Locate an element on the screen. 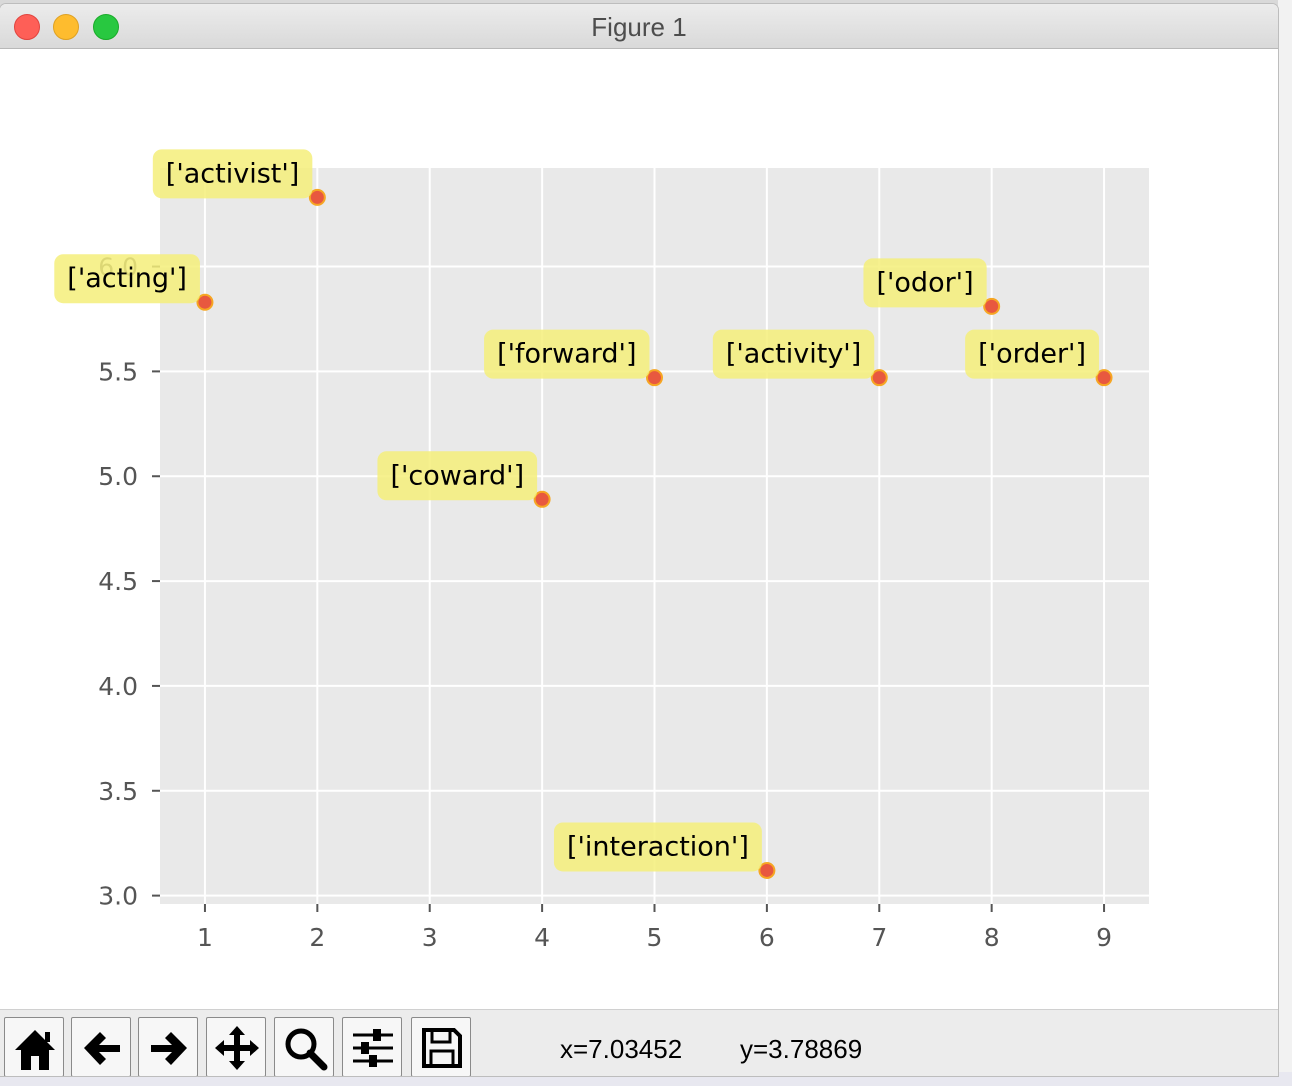 This screenshot has height=1086, width=1292. point-annotation: ['odor'] is located at coordinates (925, 283).